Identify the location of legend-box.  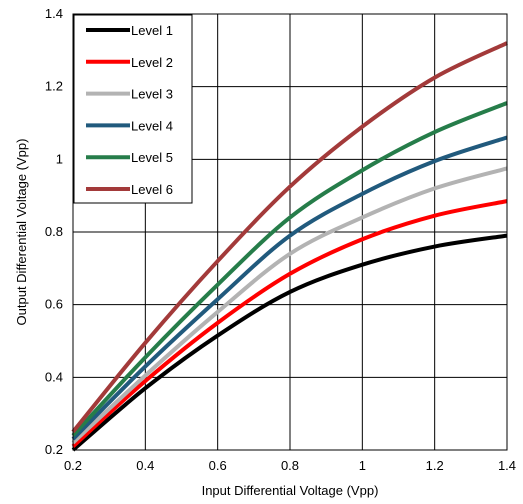
(133, 109).